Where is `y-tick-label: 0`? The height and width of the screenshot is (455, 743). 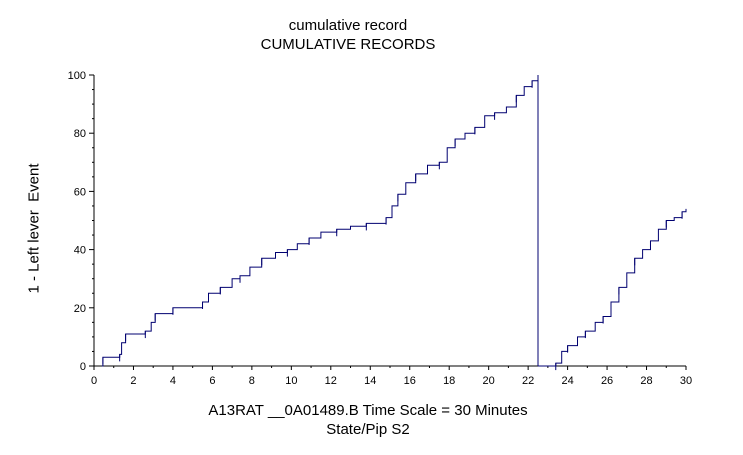
y-tick-label: 0 is located at coordinates (83, 367).